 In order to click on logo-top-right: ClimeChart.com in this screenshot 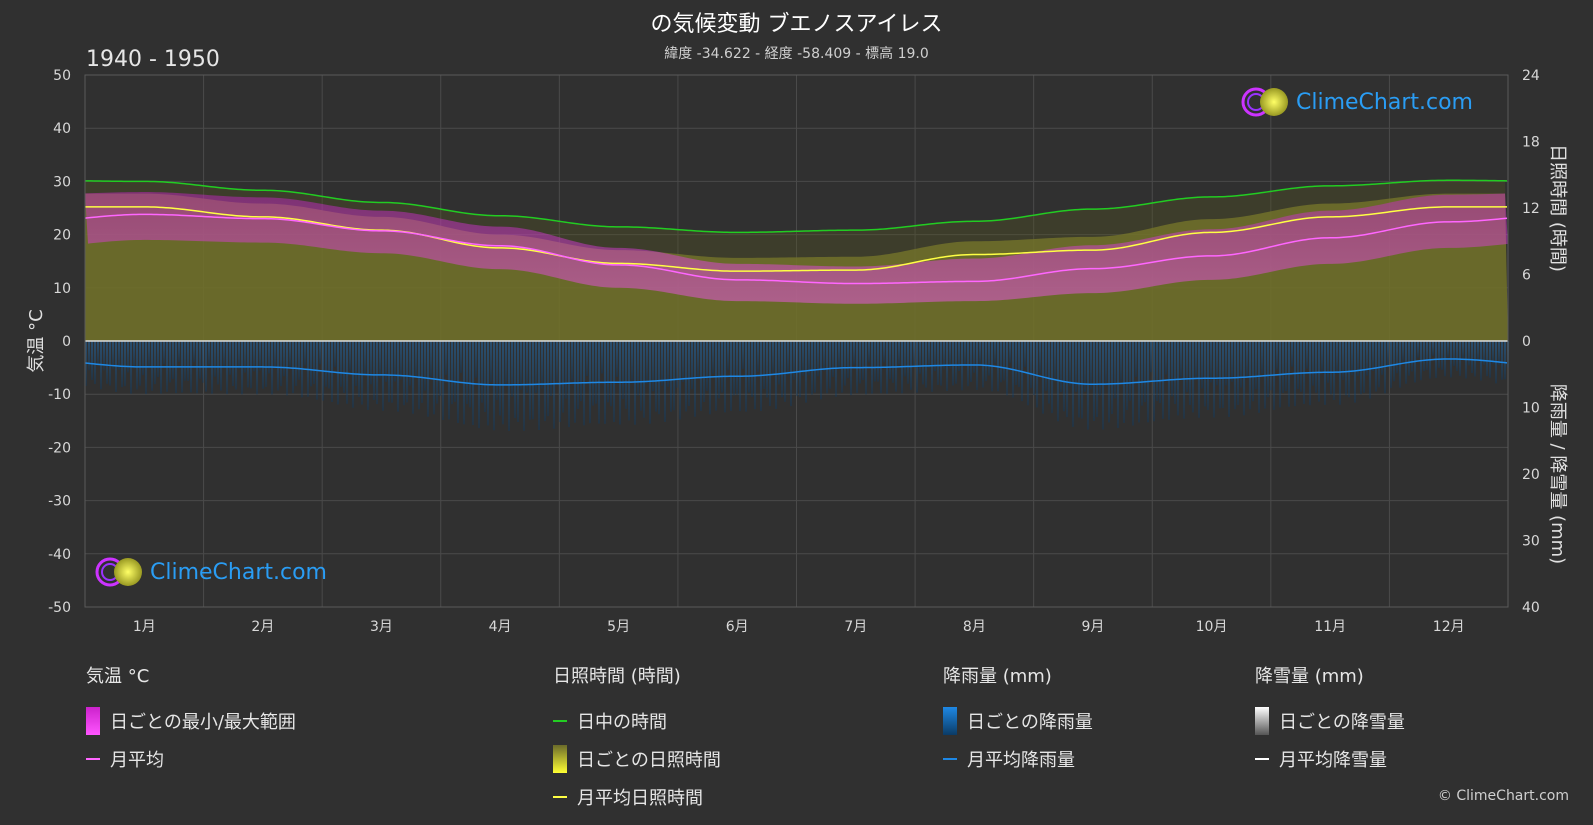, I will do `click(1356, 102)`.